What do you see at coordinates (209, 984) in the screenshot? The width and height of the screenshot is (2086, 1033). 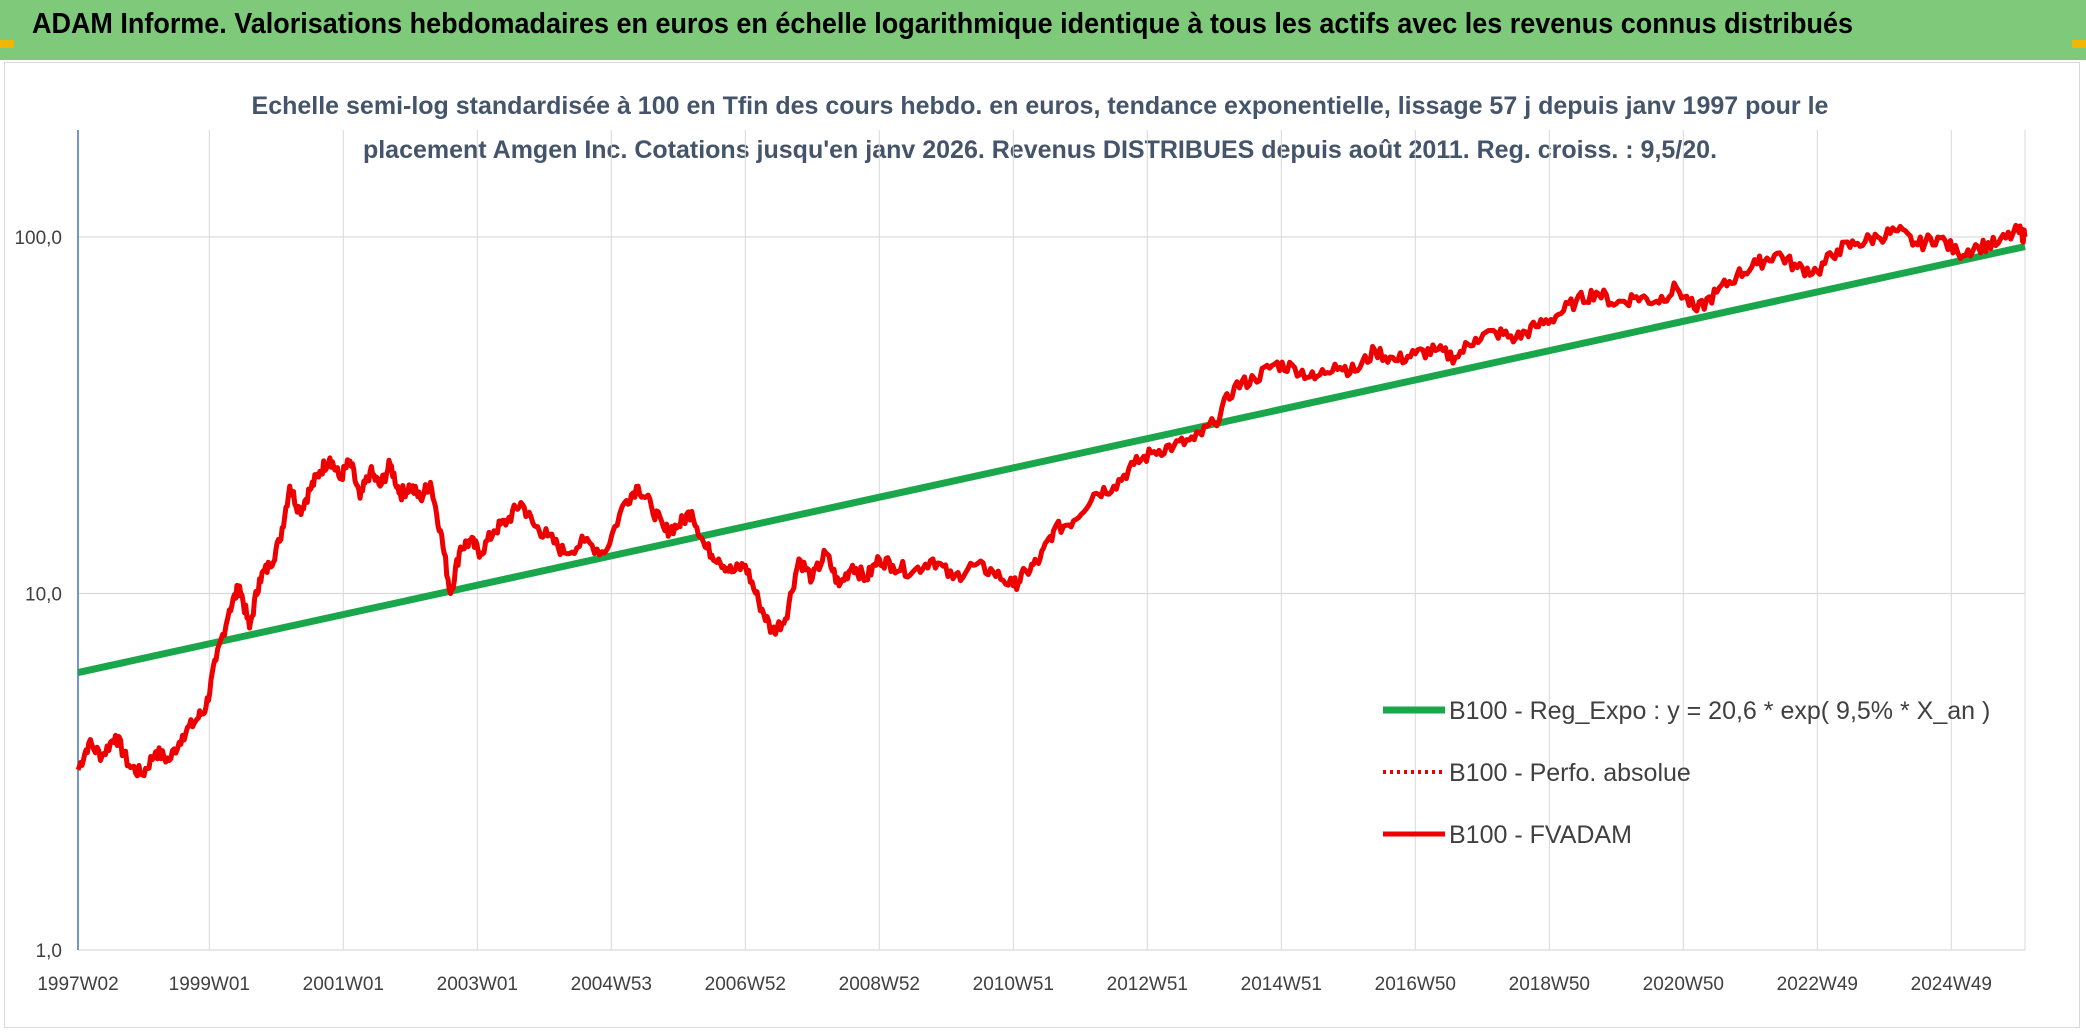 I see `x-tick-label: 1999W01` at bounding box center [209, 984].